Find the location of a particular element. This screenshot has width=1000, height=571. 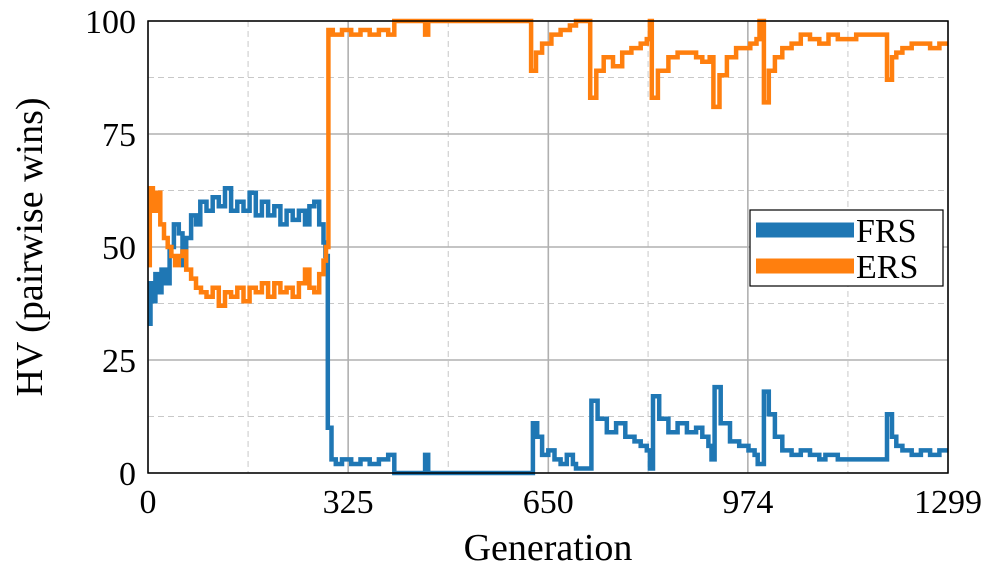

y-tick-label: 0 is located at coordinates (127, 474).